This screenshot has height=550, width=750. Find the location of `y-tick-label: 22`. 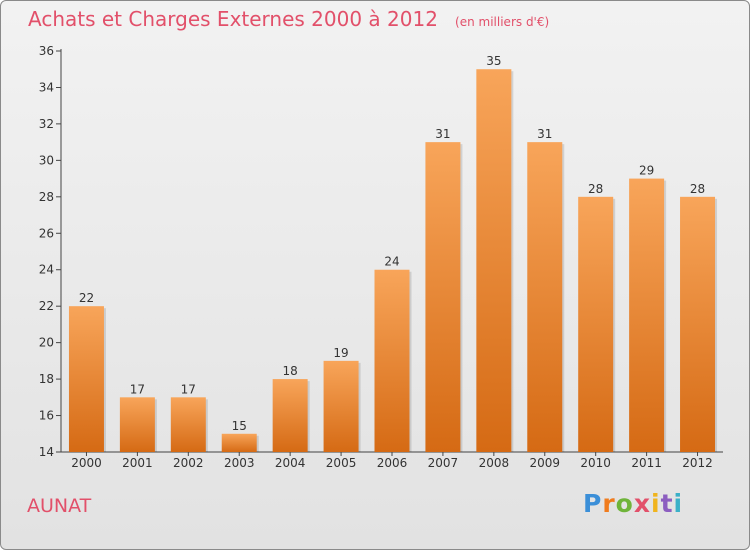

y-tick-label: 22 is located at coordinates (46, 306).